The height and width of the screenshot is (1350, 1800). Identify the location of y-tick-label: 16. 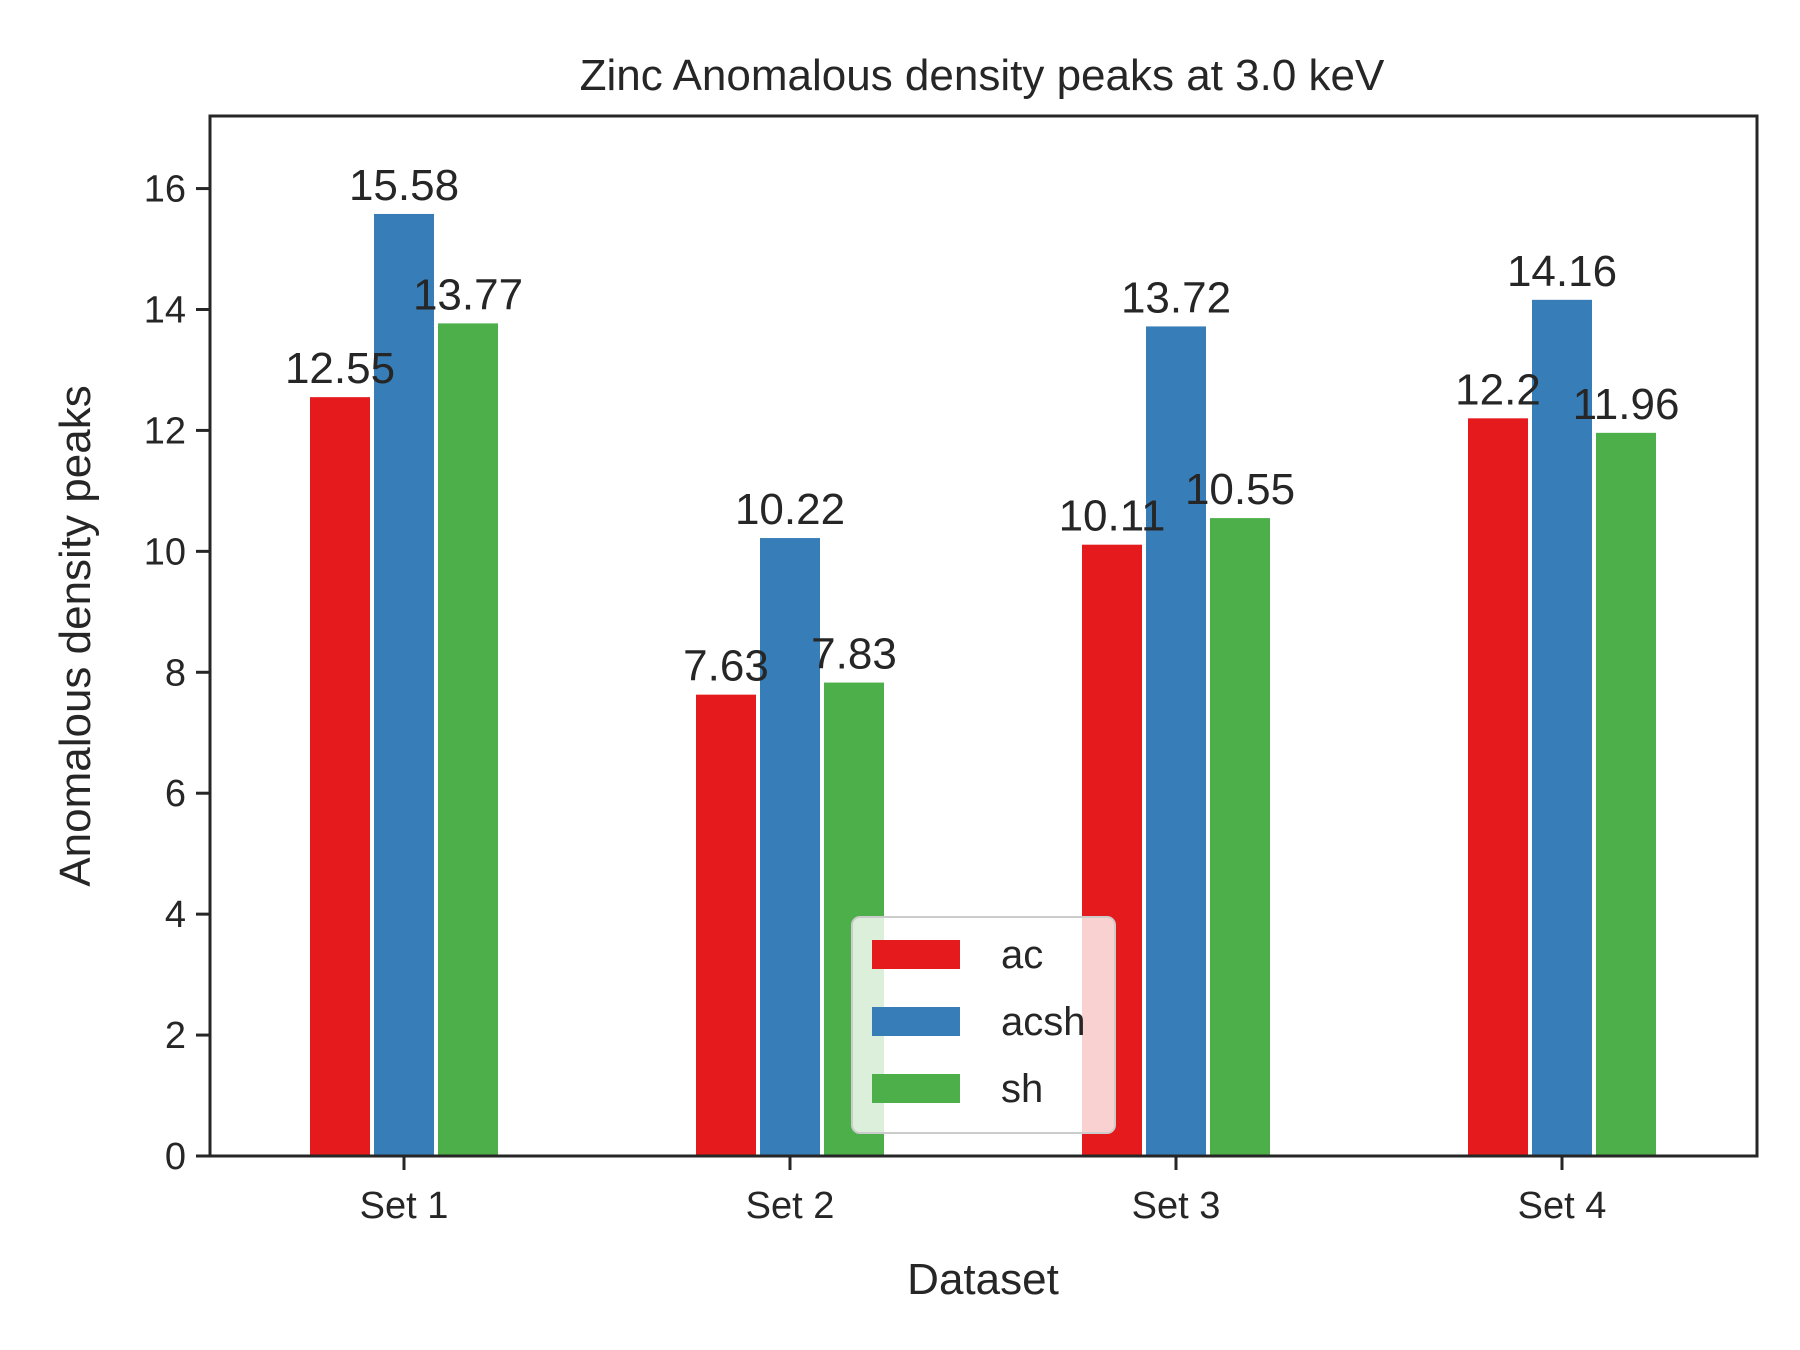
(165, 190).